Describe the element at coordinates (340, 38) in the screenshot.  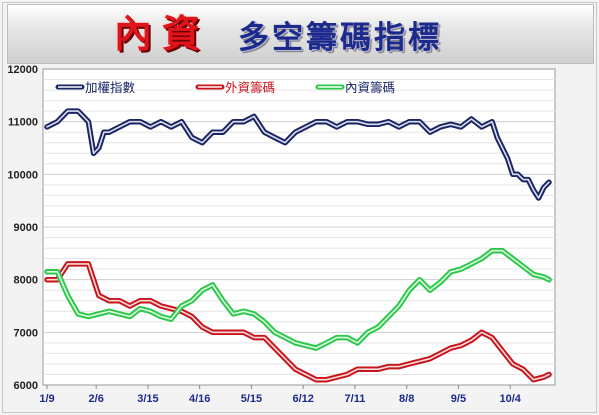
I see `title-blue-text: 多空籌碼指標` at that location.